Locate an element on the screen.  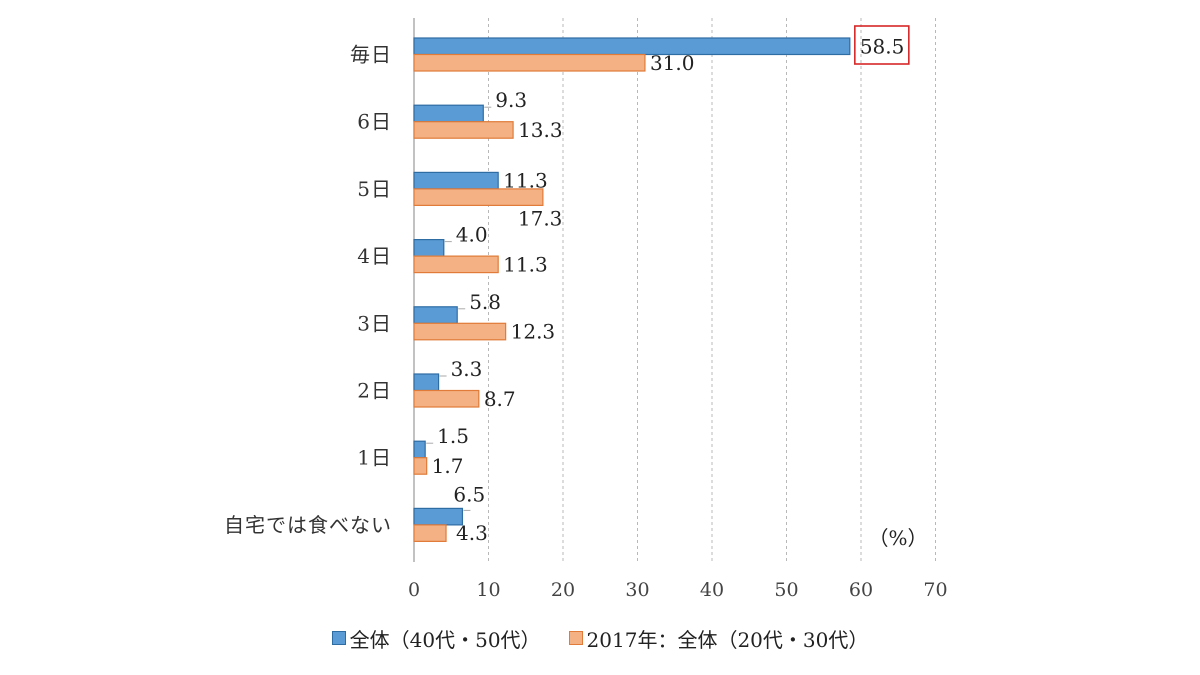
category-label: 1日 is located at coordinates (374, 458).